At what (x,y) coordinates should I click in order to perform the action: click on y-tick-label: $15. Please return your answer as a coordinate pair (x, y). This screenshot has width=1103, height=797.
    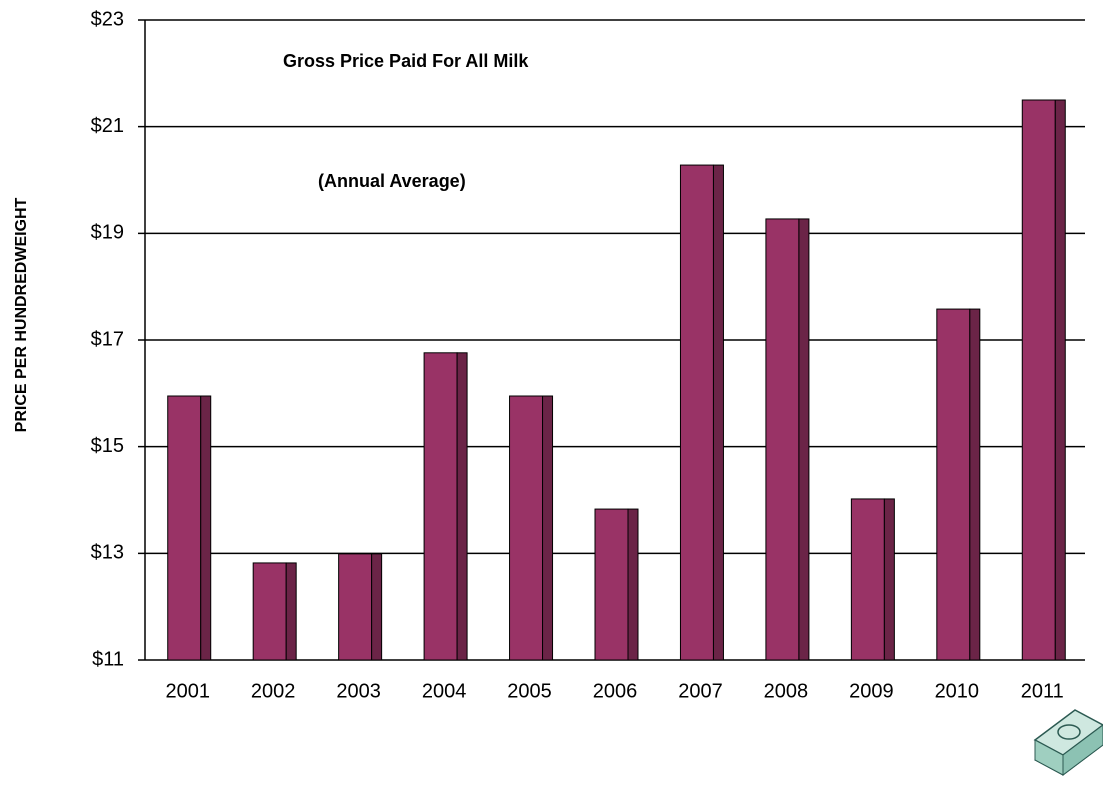
    Looking at the image, I should click on (107, 446).